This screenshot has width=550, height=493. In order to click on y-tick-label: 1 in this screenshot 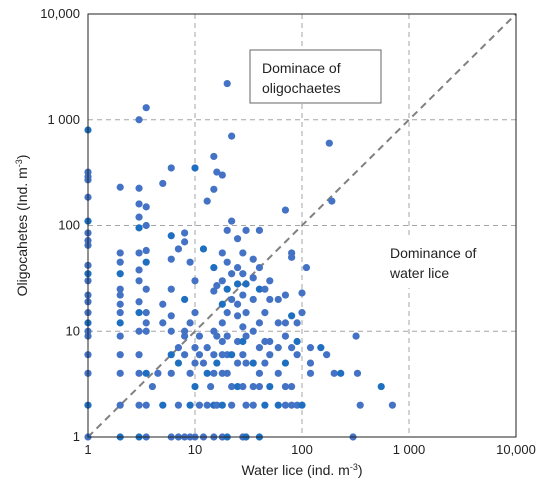, I will do `click(76, 436)`.